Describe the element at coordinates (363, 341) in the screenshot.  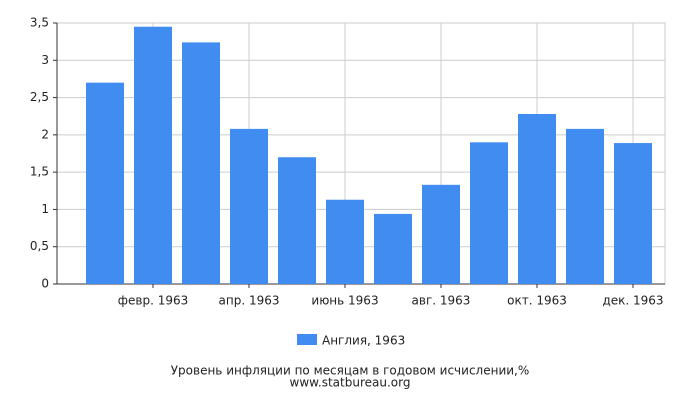
I see `legend-label: Англия, 1963` at that location.